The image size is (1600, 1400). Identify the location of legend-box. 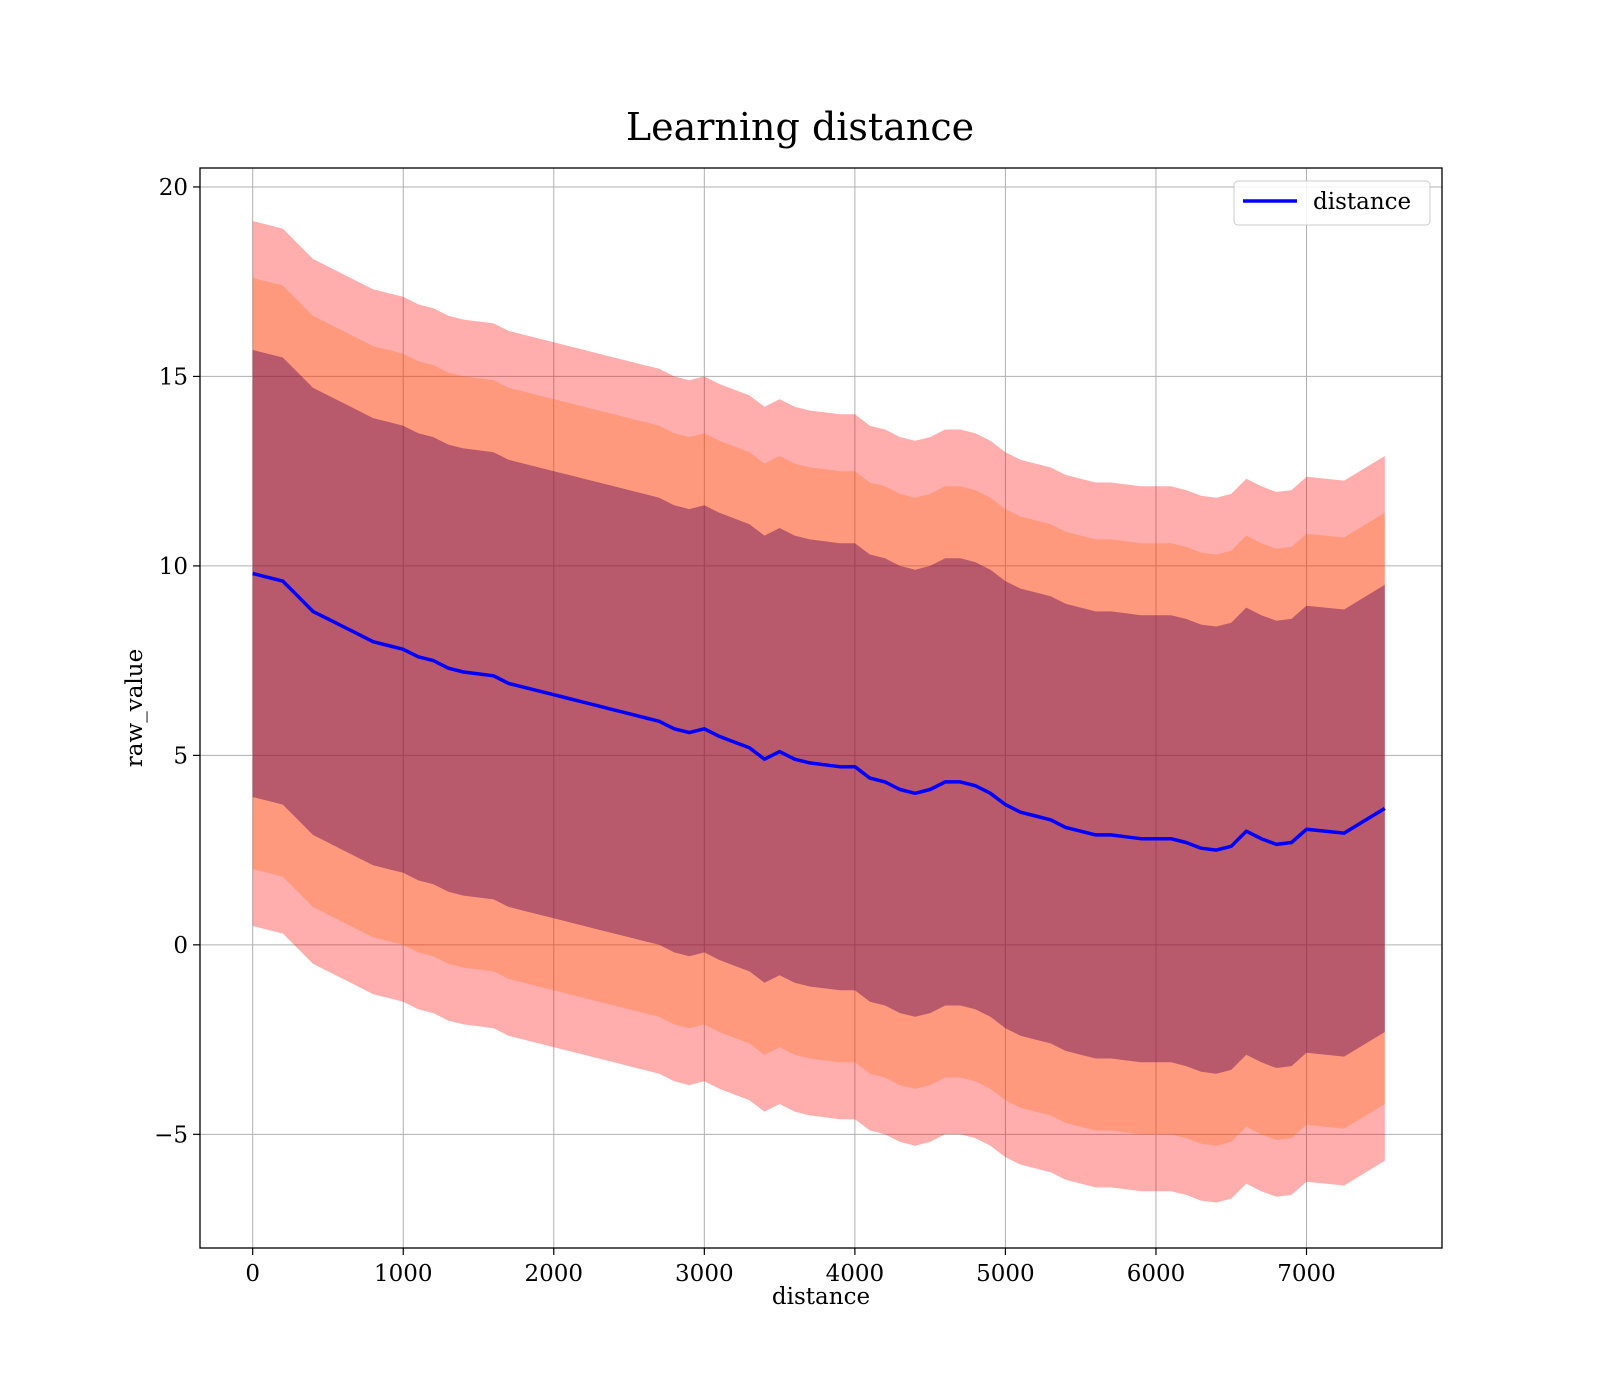
(1332, 203).